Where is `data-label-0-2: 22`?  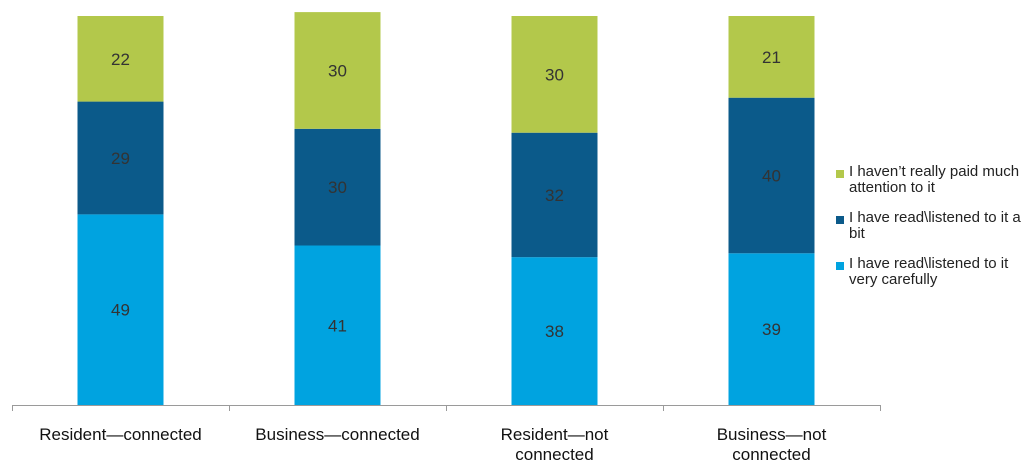 data-label-0-2: 22 is located at coordinates (120, 59).